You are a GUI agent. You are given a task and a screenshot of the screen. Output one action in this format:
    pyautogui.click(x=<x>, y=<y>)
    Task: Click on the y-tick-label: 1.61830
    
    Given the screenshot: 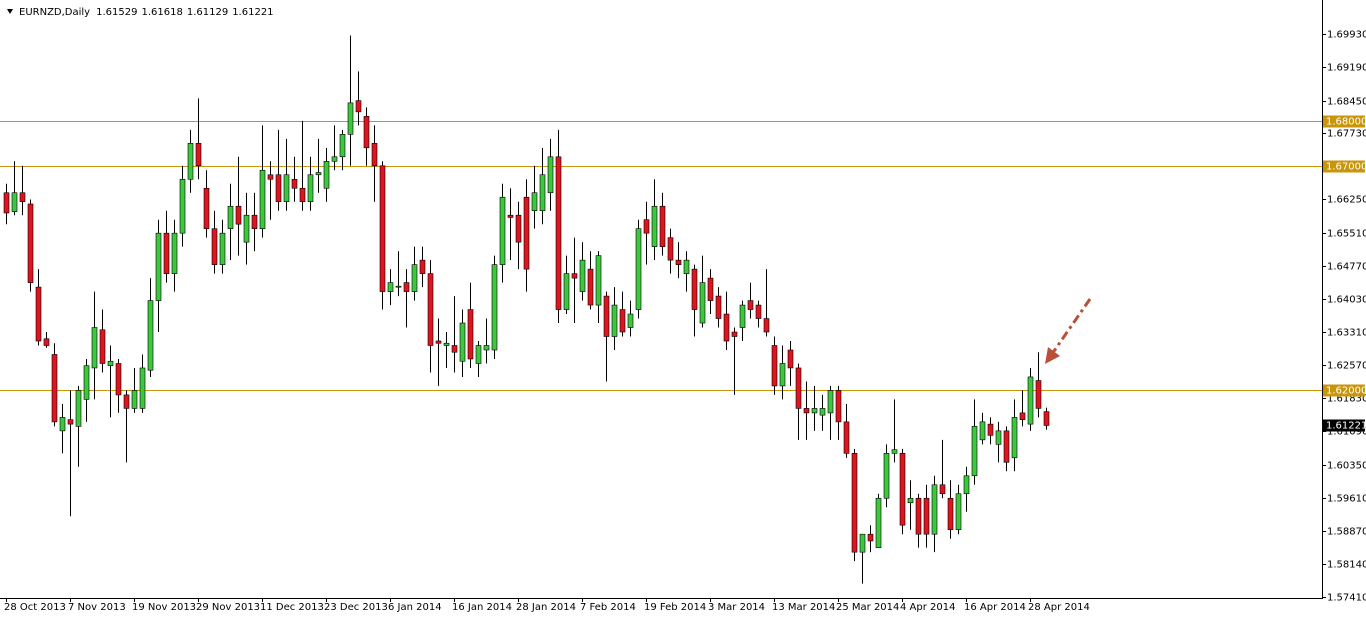 What is the action you would take?
    pyautogui.click(x=1346, y=399)
    